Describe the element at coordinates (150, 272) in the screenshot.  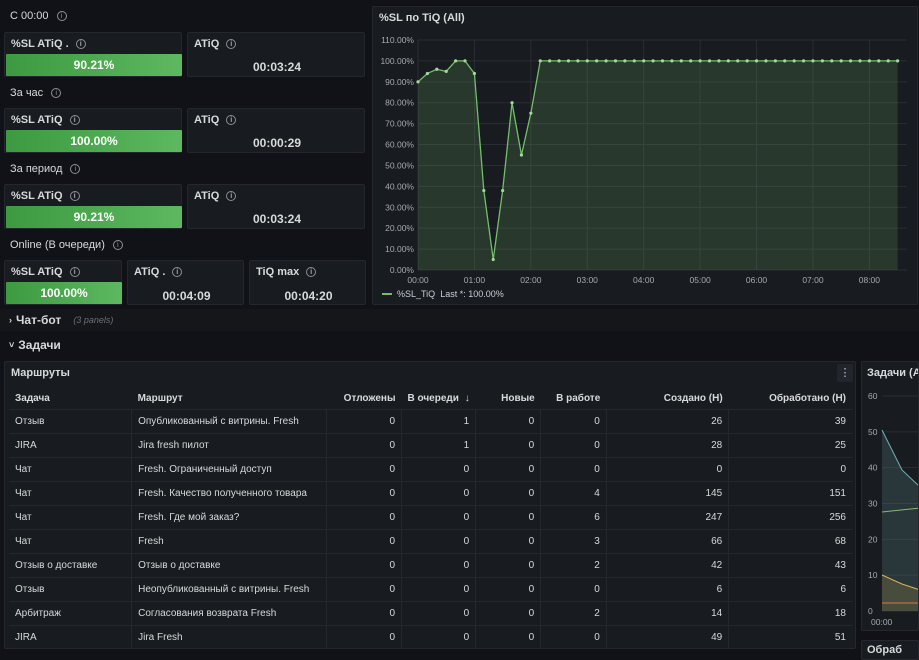
I see `panel-title-text: ATiQ .` at that location.